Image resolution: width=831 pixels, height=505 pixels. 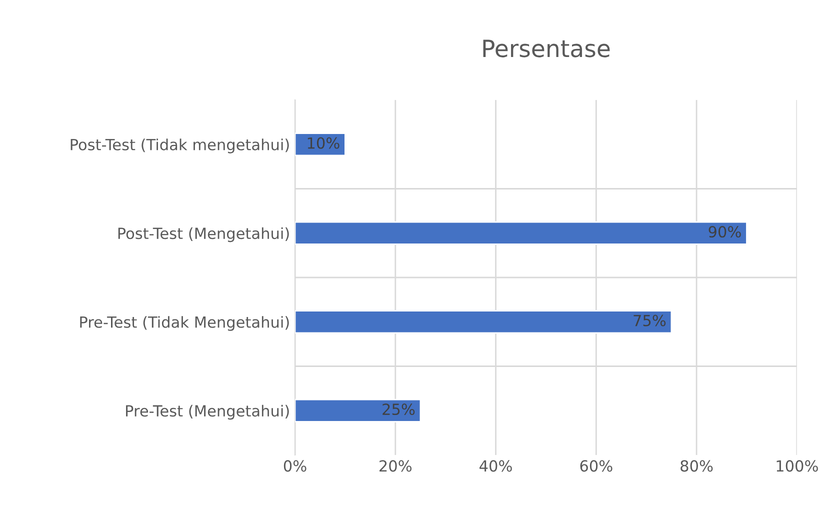 I want to click on data-label: 75%, so click(x=650, y=320).